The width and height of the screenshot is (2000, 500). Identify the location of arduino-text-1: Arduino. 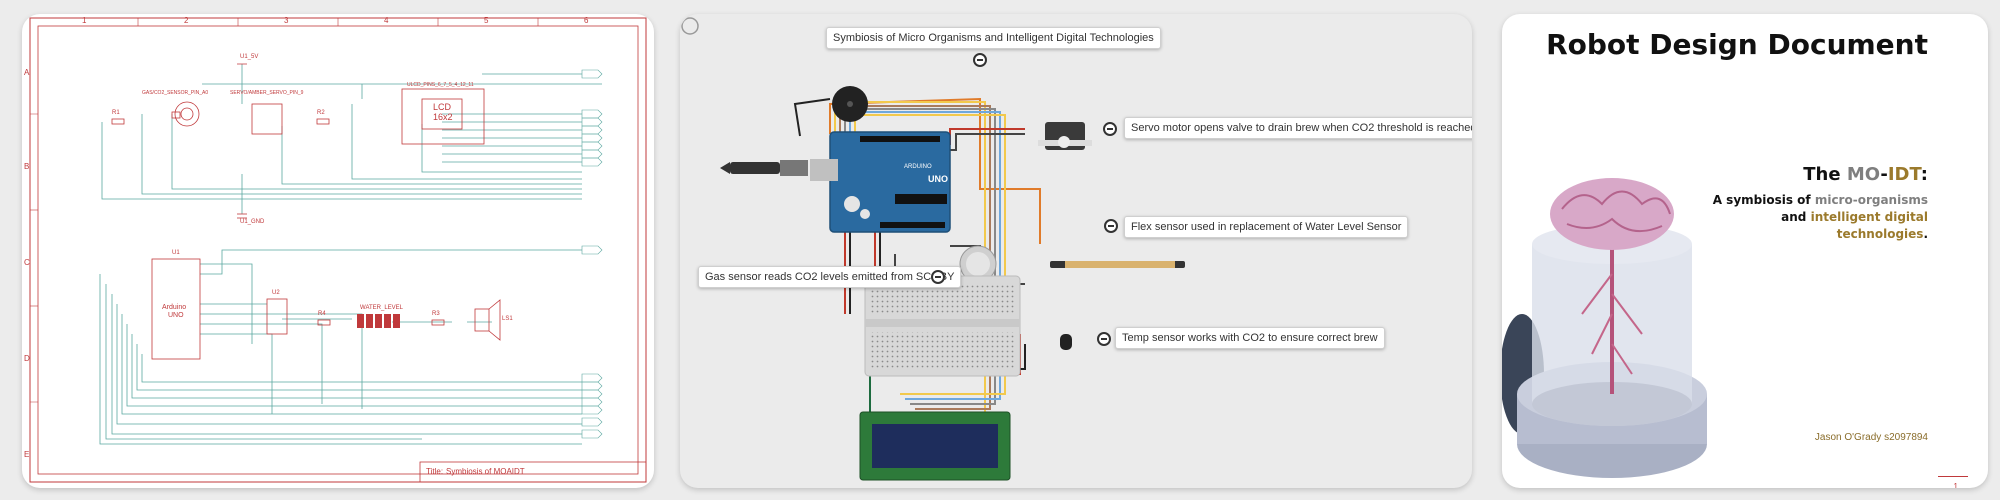
(174, 307).